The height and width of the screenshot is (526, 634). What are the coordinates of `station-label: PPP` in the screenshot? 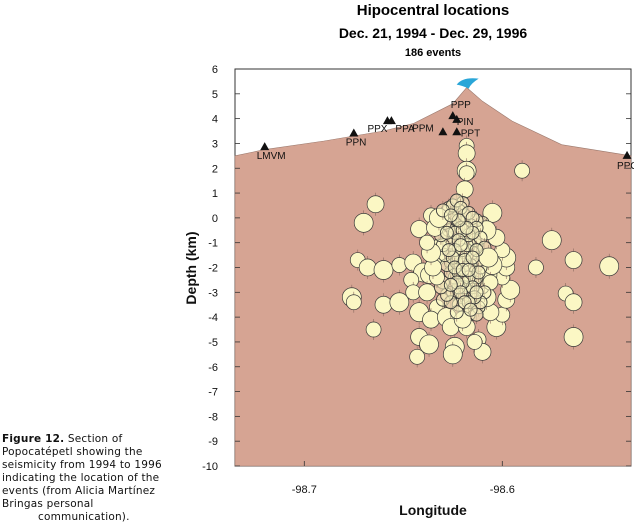 It's located at (461, 105).